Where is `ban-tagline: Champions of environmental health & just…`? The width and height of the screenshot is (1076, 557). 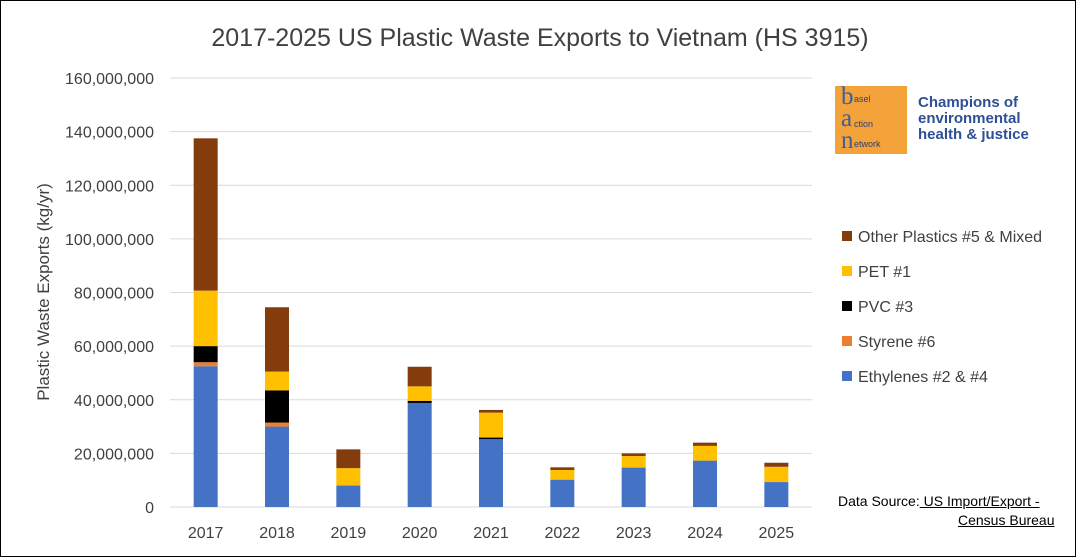
ban-tagline: Champions of environmental health & just… is located at coordinates (973, 118).